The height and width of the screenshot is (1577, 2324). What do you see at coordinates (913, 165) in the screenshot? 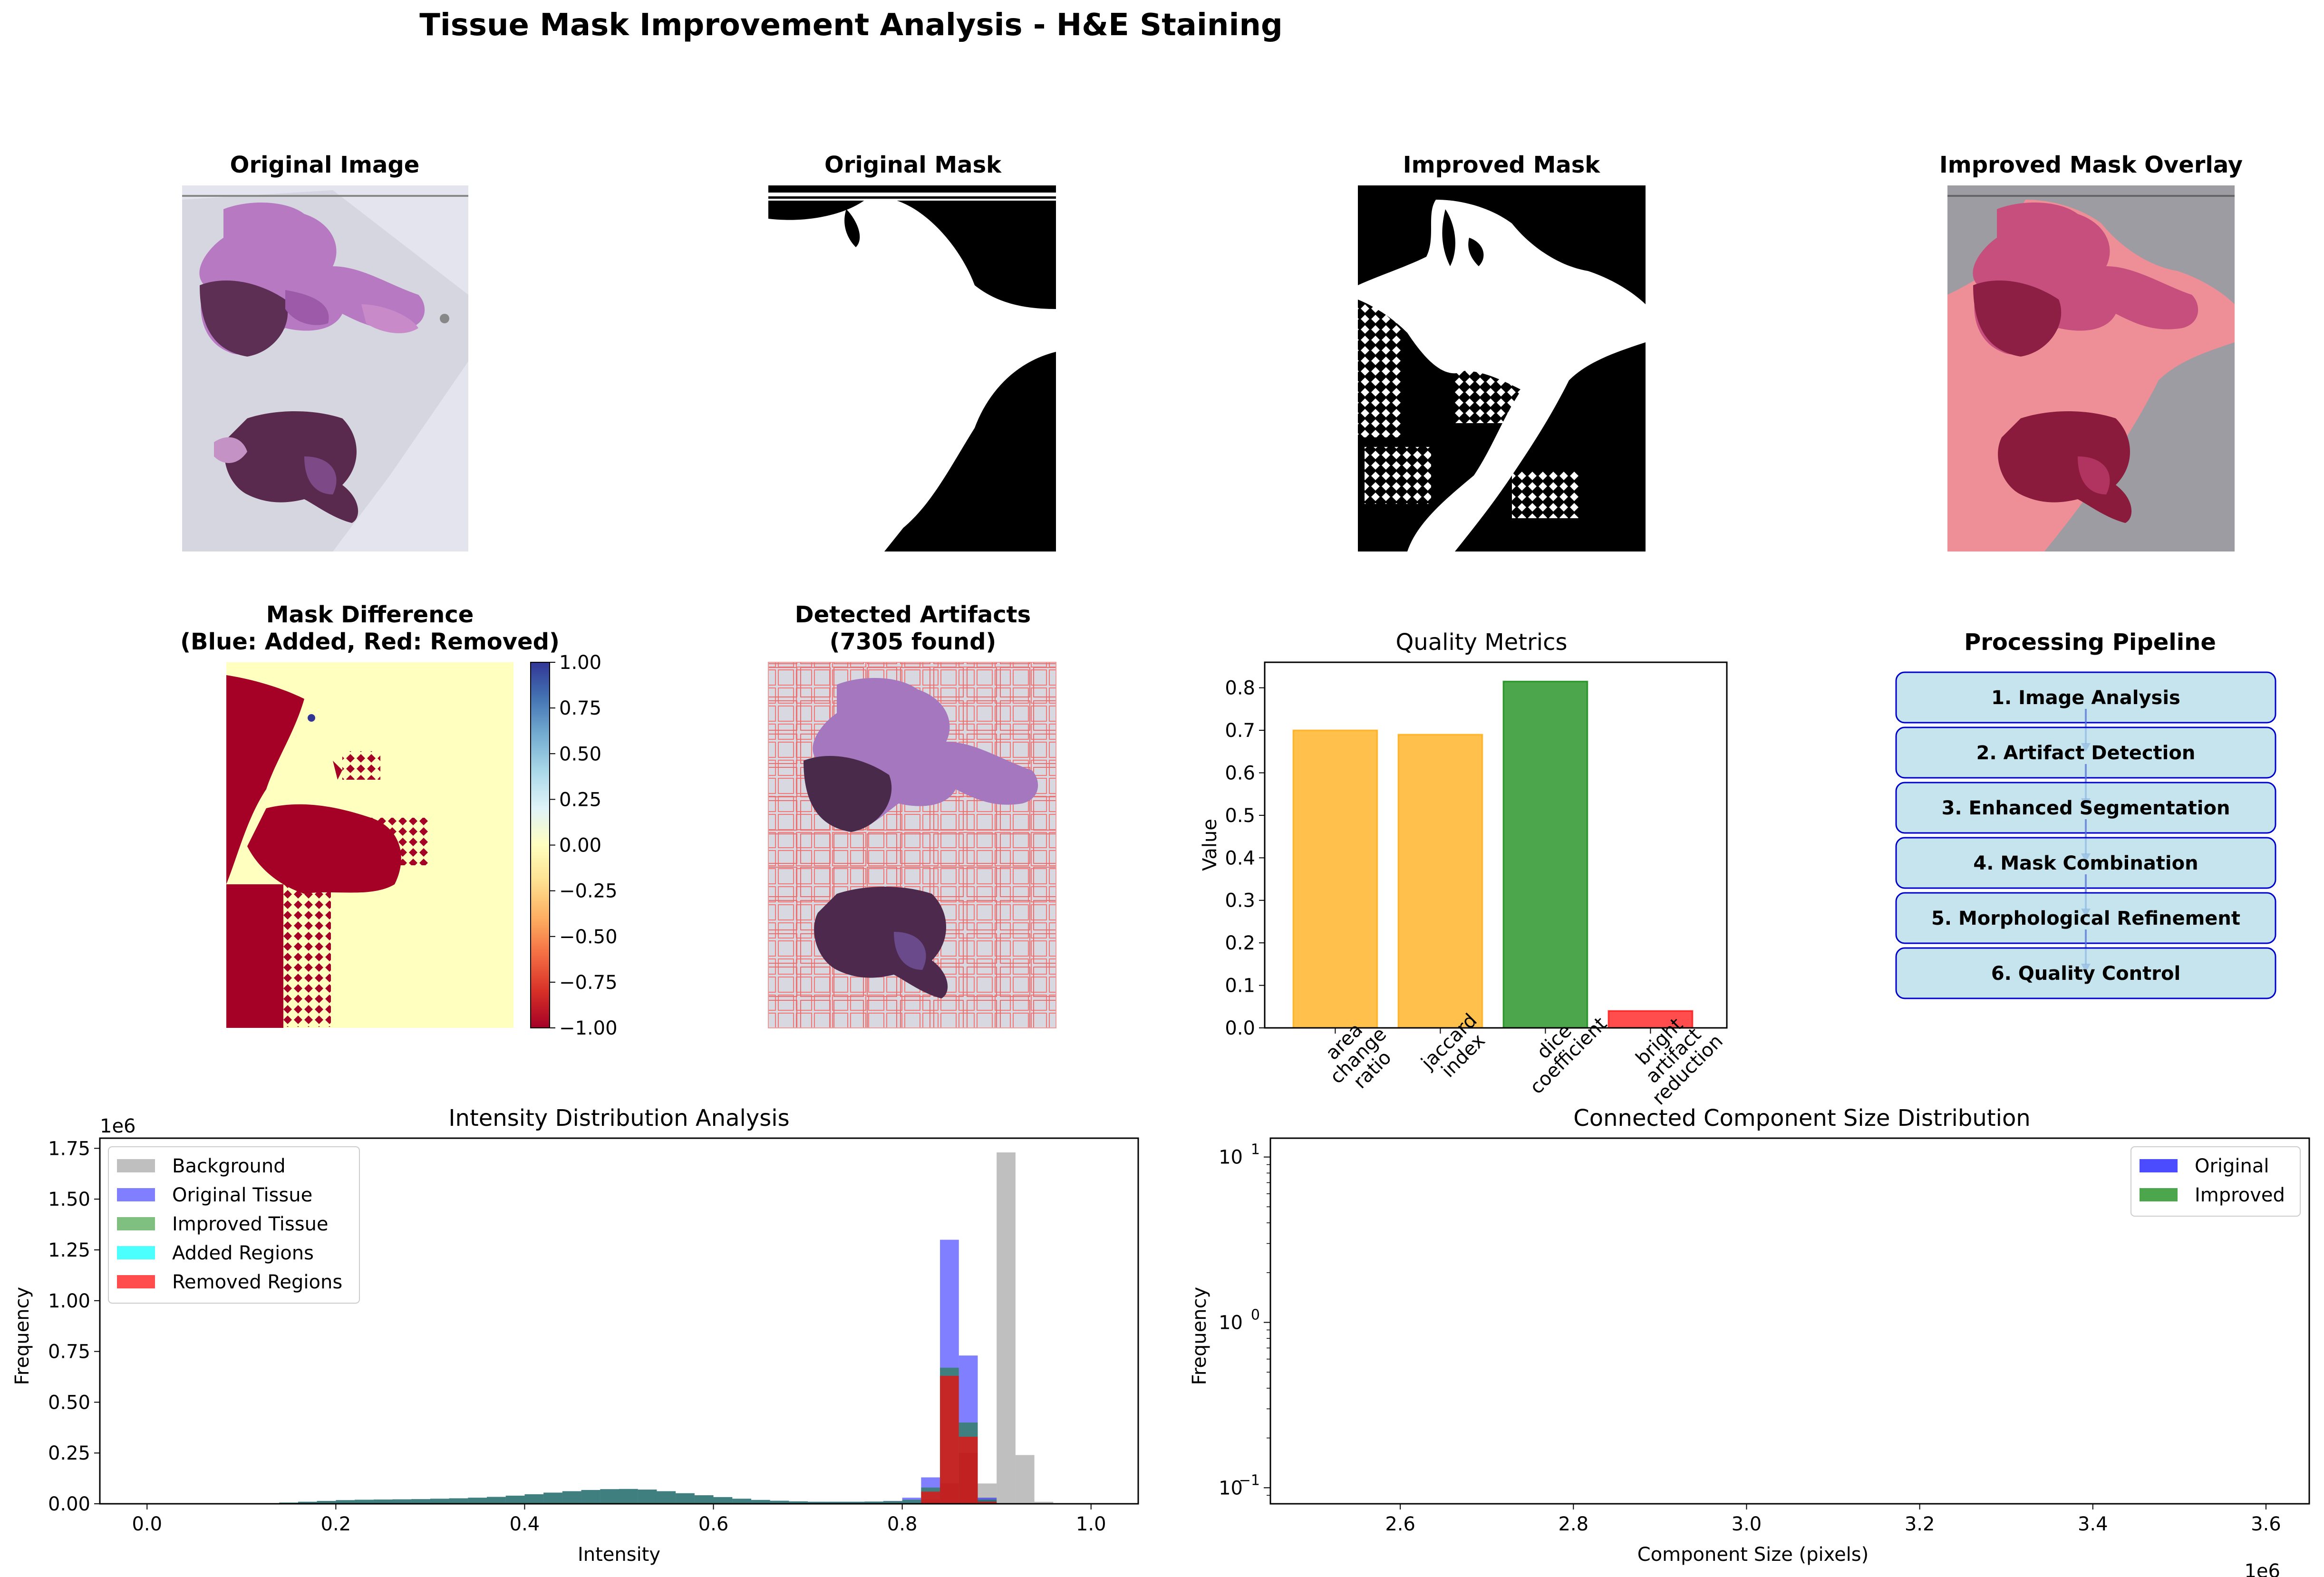
I see `panel-title: Original Mask` at bounding box center [913, 165].